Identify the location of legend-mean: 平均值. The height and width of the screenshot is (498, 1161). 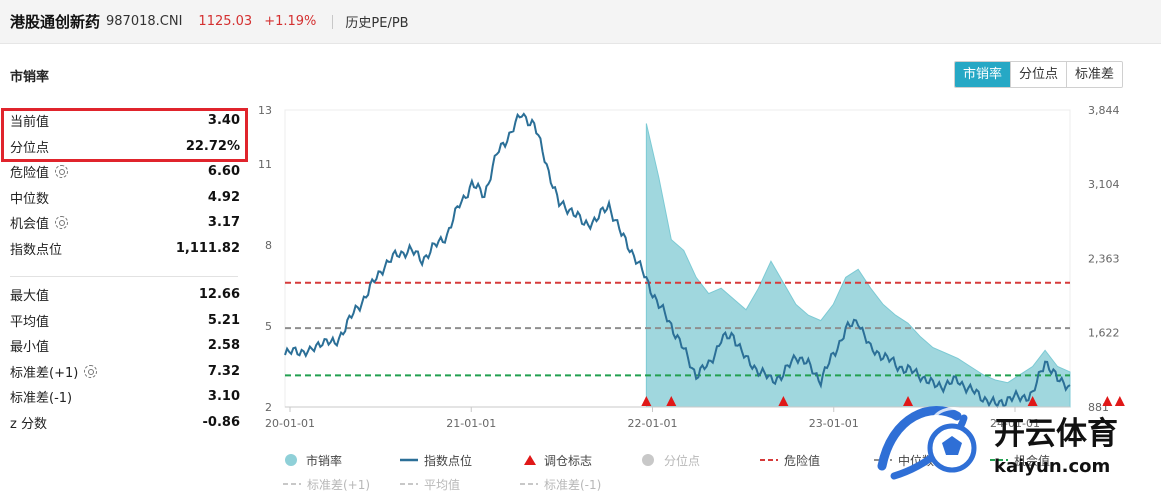
(430, 484).